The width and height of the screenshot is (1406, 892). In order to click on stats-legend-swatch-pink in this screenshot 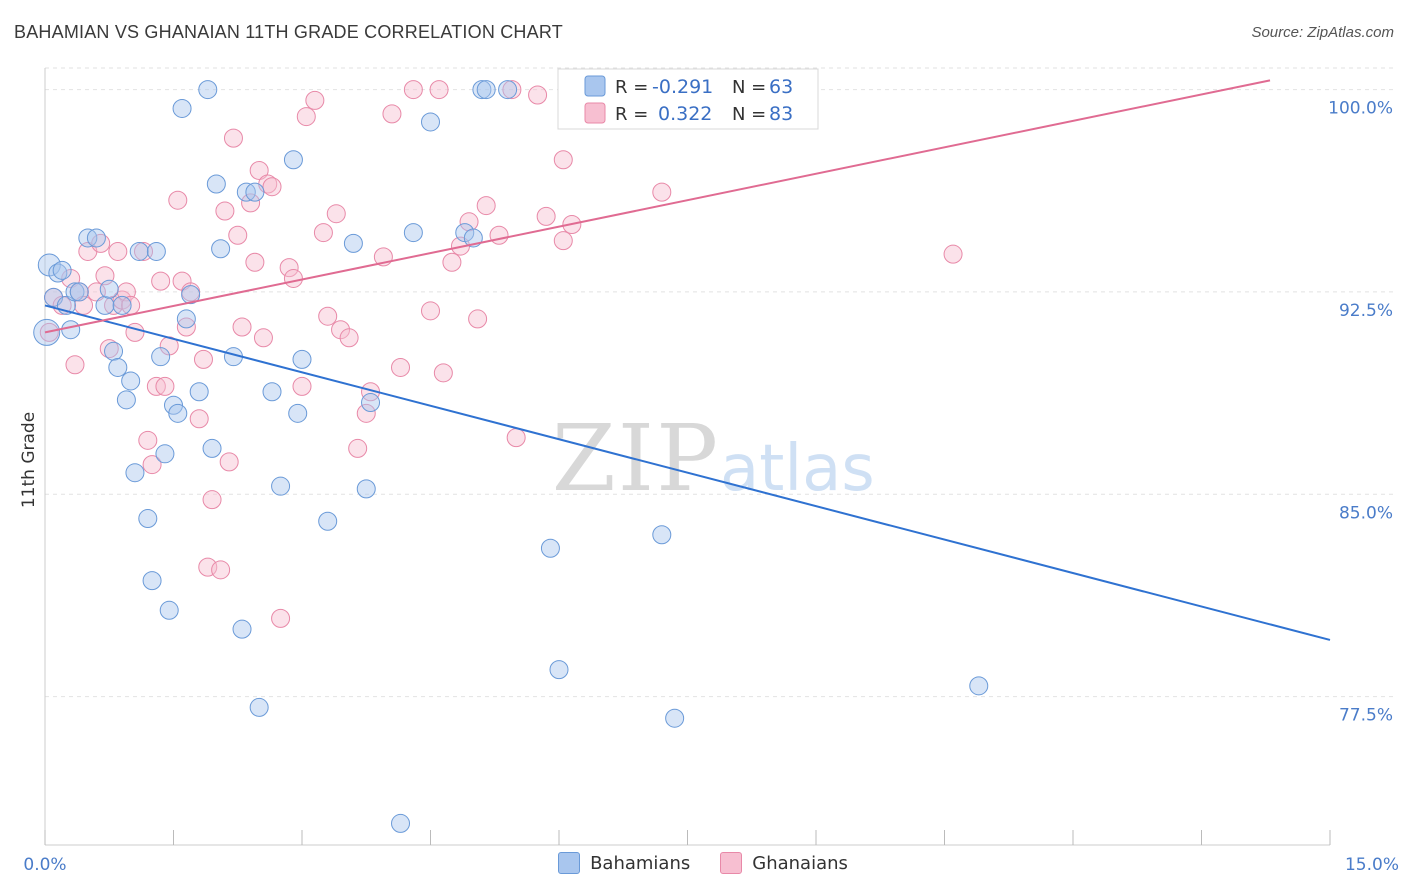, I will do `click(595, 113)`.